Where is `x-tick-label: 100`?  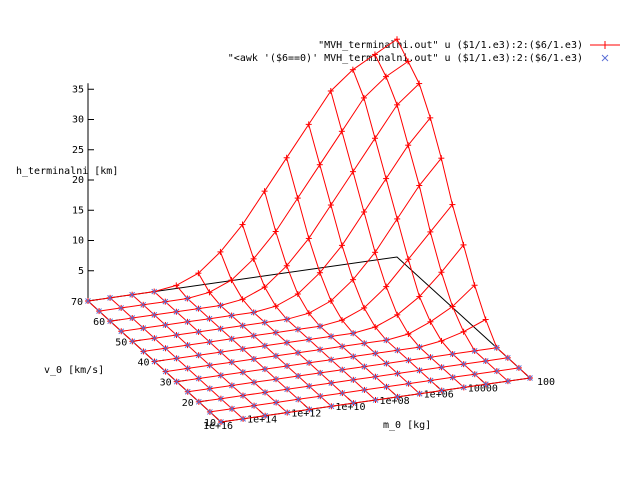 x-tick-label: 100 is located at coordinates (546, 382).